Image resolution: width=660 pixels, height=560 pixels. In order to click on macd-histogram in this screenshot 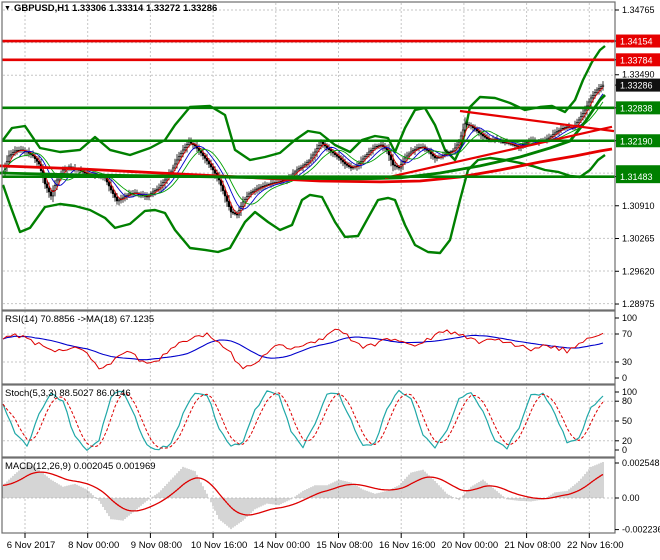, I will do `click(303, 495)`.